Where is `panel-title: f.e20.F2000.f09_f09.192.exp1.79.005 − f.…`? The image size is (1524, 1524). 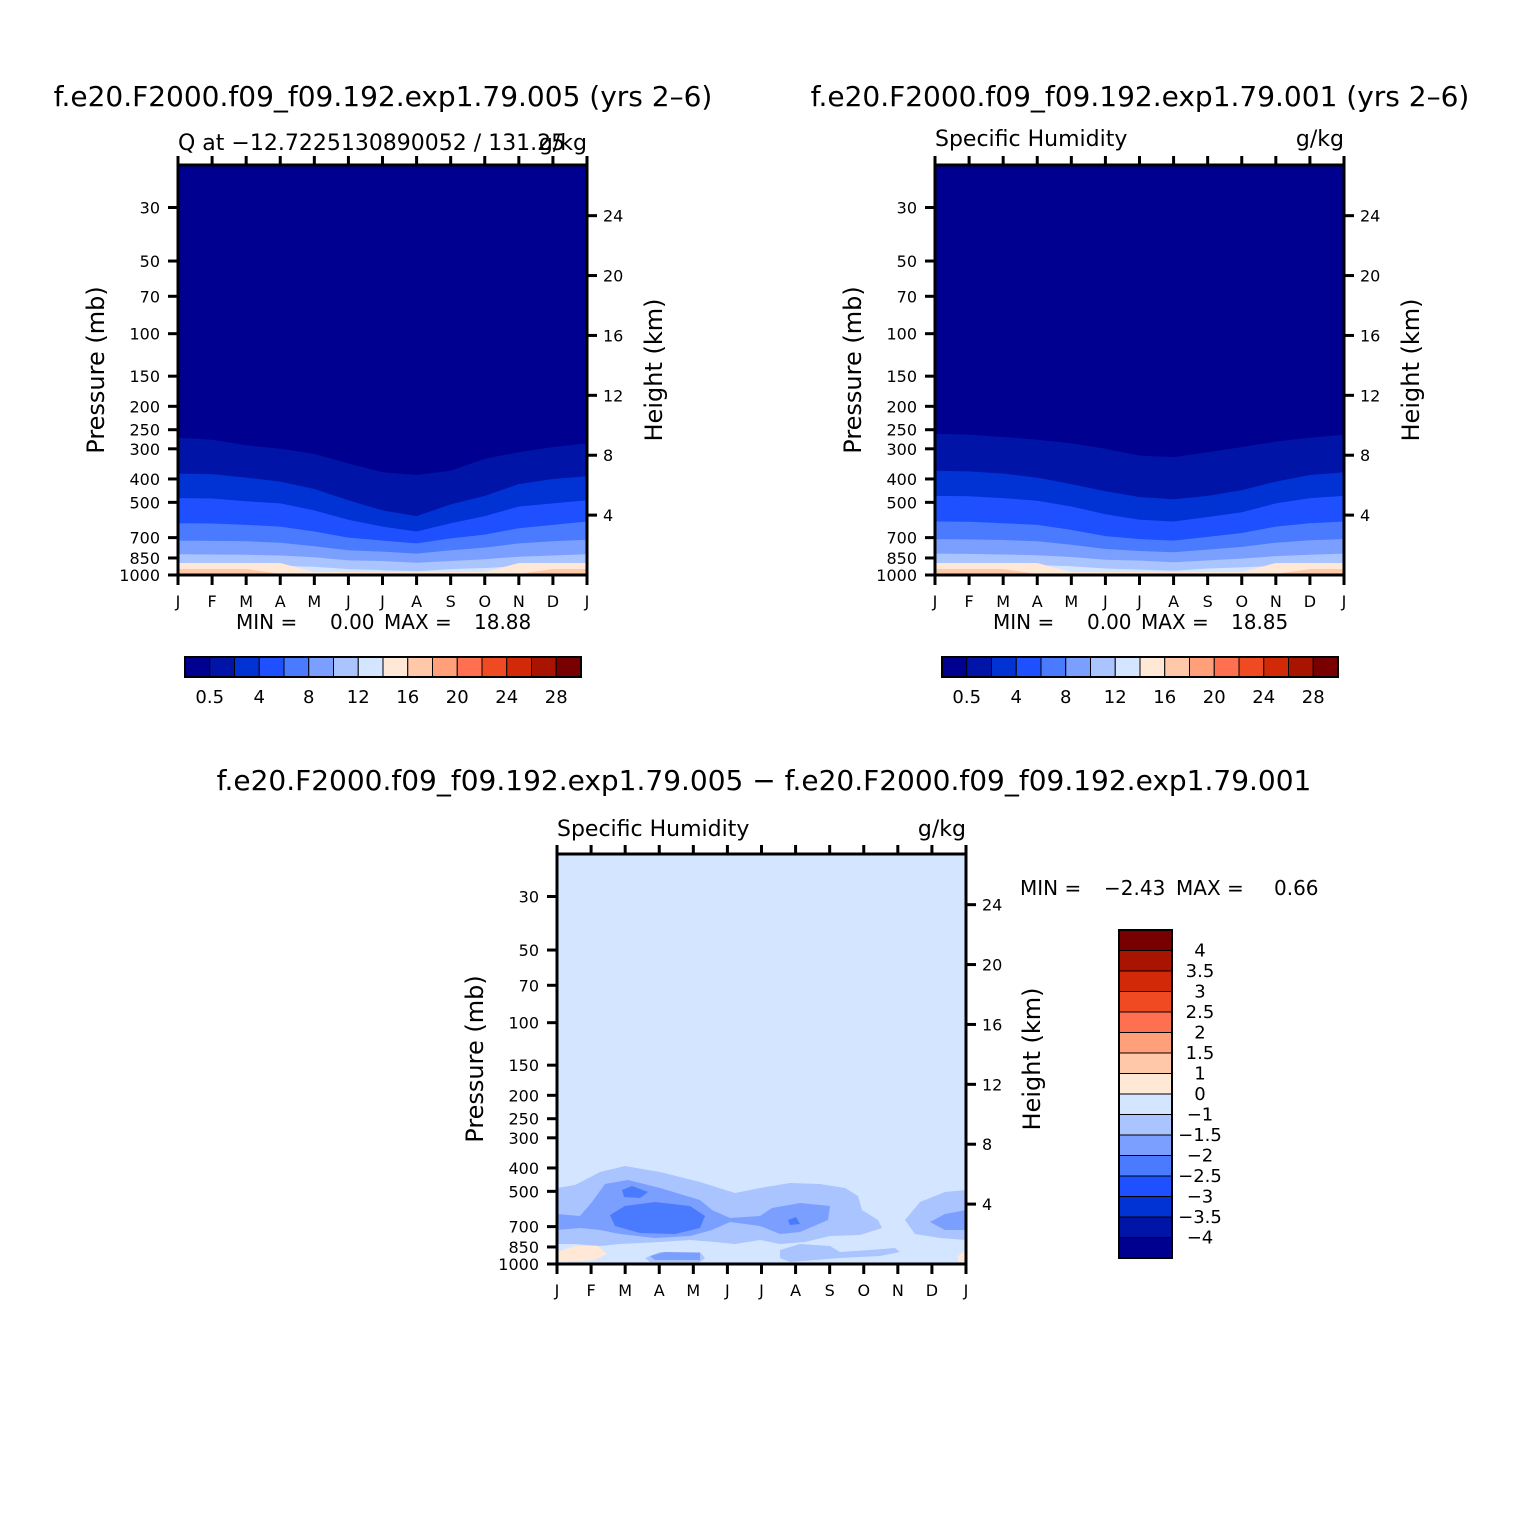 panel-title: f.e20.F2000.f09_f09.192.exp1.79.005 − f.… is located at coordinates (764, 780).